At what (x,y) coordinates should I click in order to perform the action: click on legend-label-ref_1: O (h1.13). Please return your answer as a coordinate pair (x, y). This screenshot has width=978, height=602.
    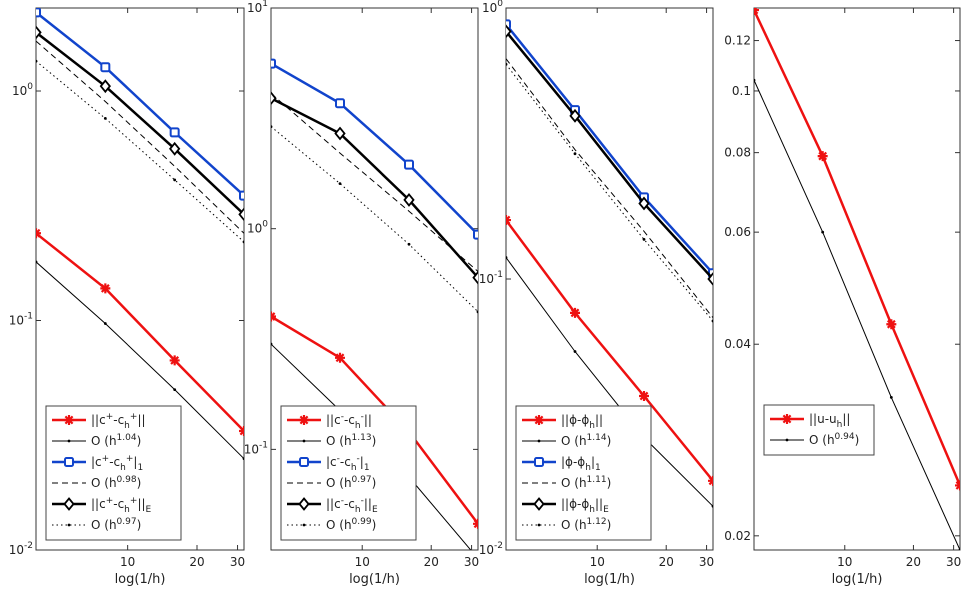
    Looking at the image, I should click on (351, 440).